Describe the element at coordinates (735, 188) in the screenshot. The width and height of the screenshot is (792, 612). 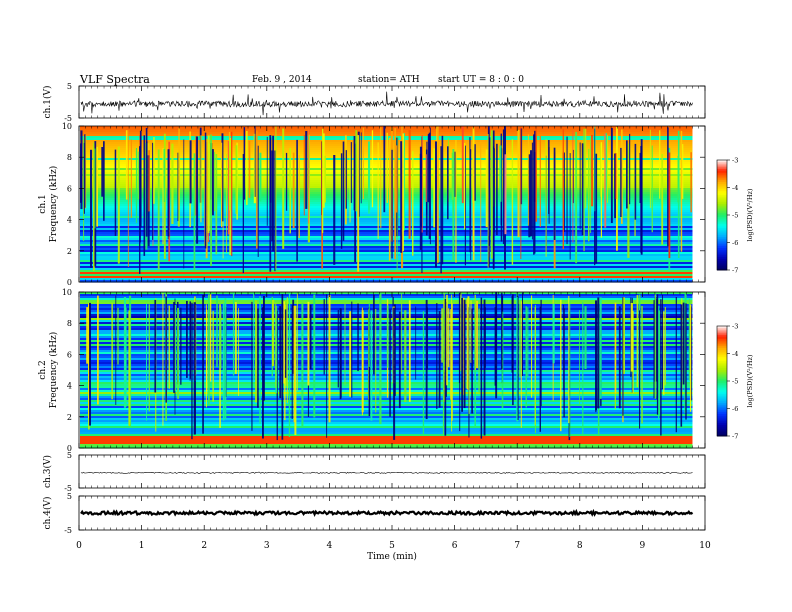
I see `colorbar-tick-label: -4` at that location.